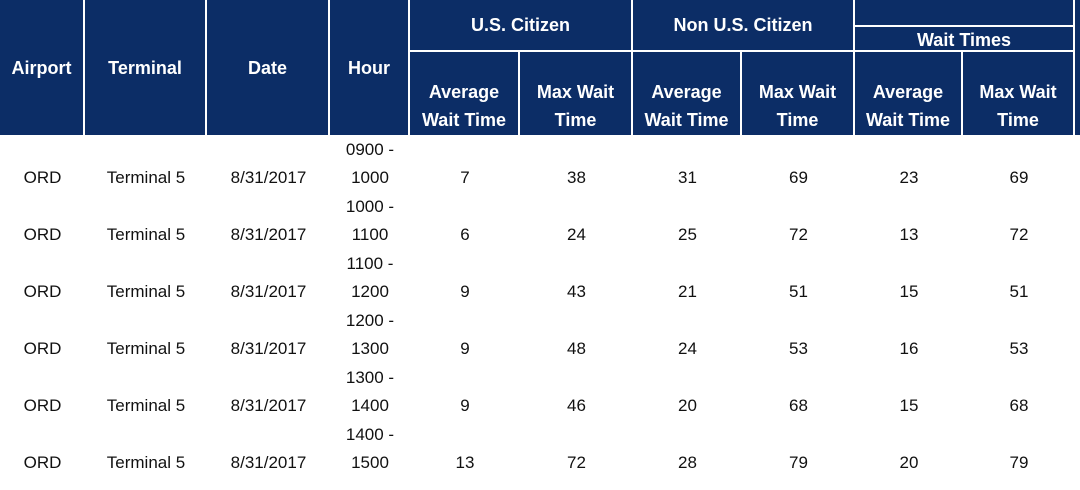 The image size is (1080, 490). What do you see at coordinates (465, 234) in the screenshot?
I see `table-cell: 6` at bounding box center [465, 234].